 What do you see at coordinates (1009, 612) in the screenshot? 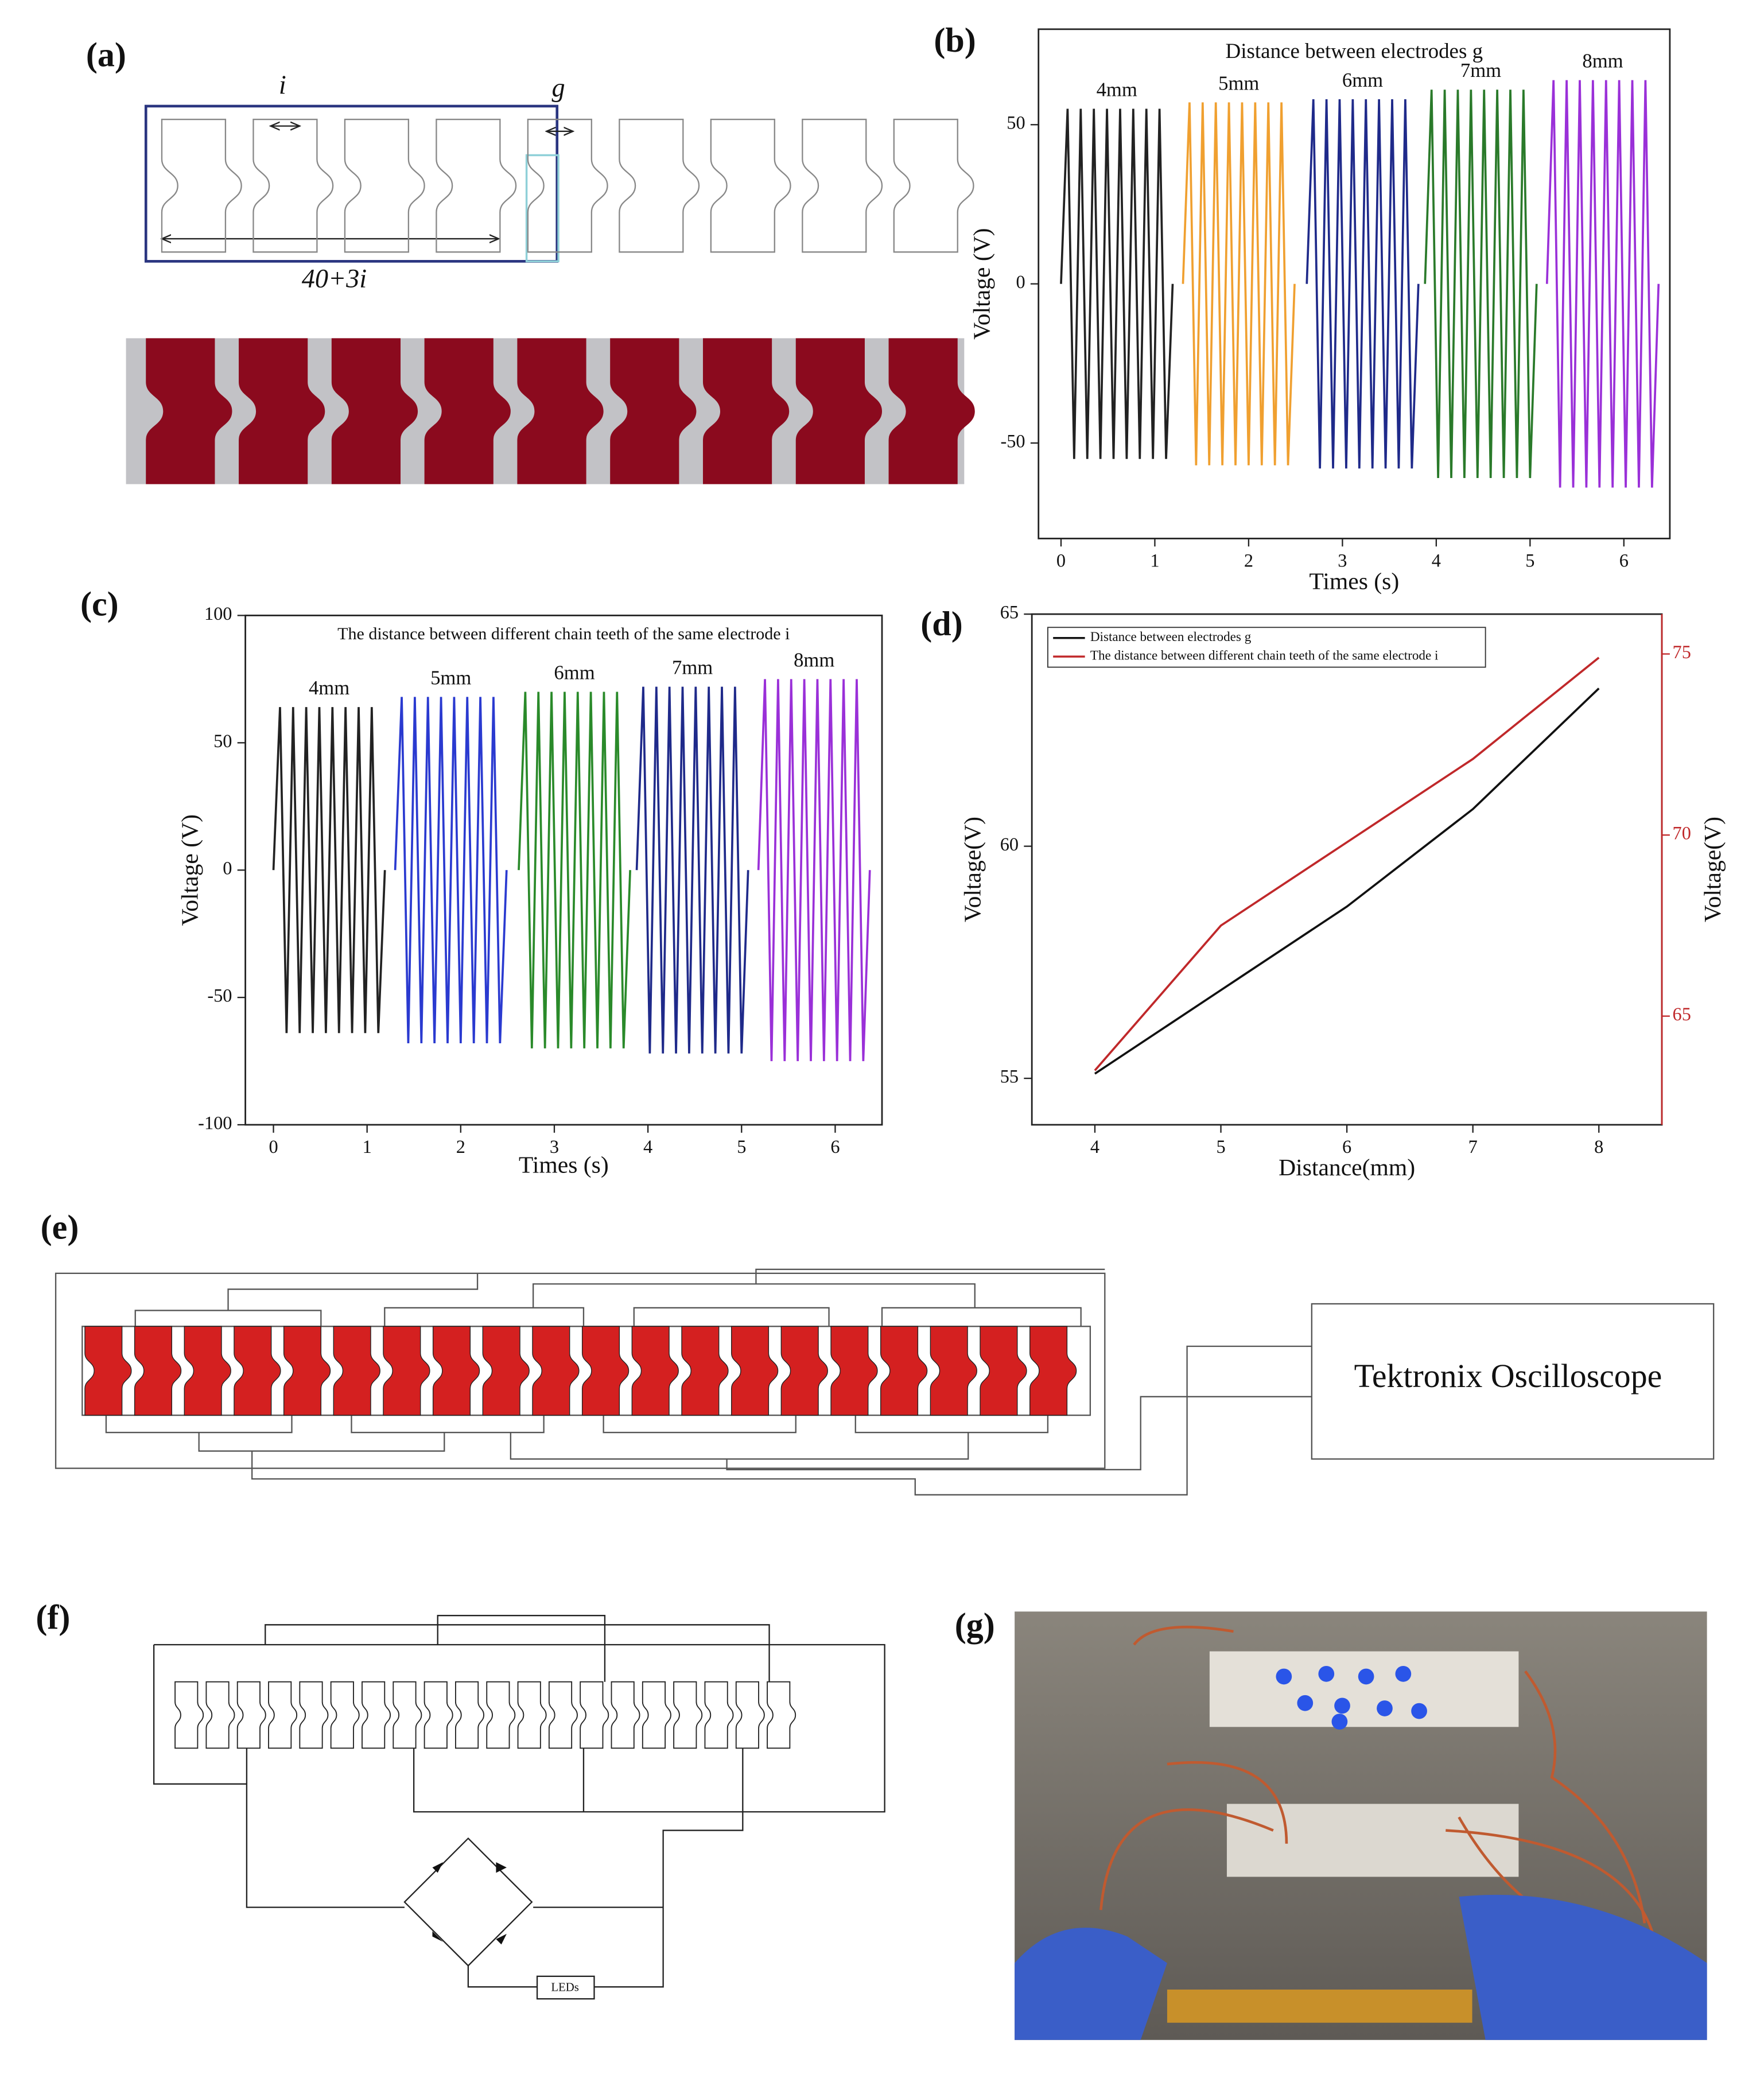
I see `y-tick-label: 65` at bounding box center [1009, 612].